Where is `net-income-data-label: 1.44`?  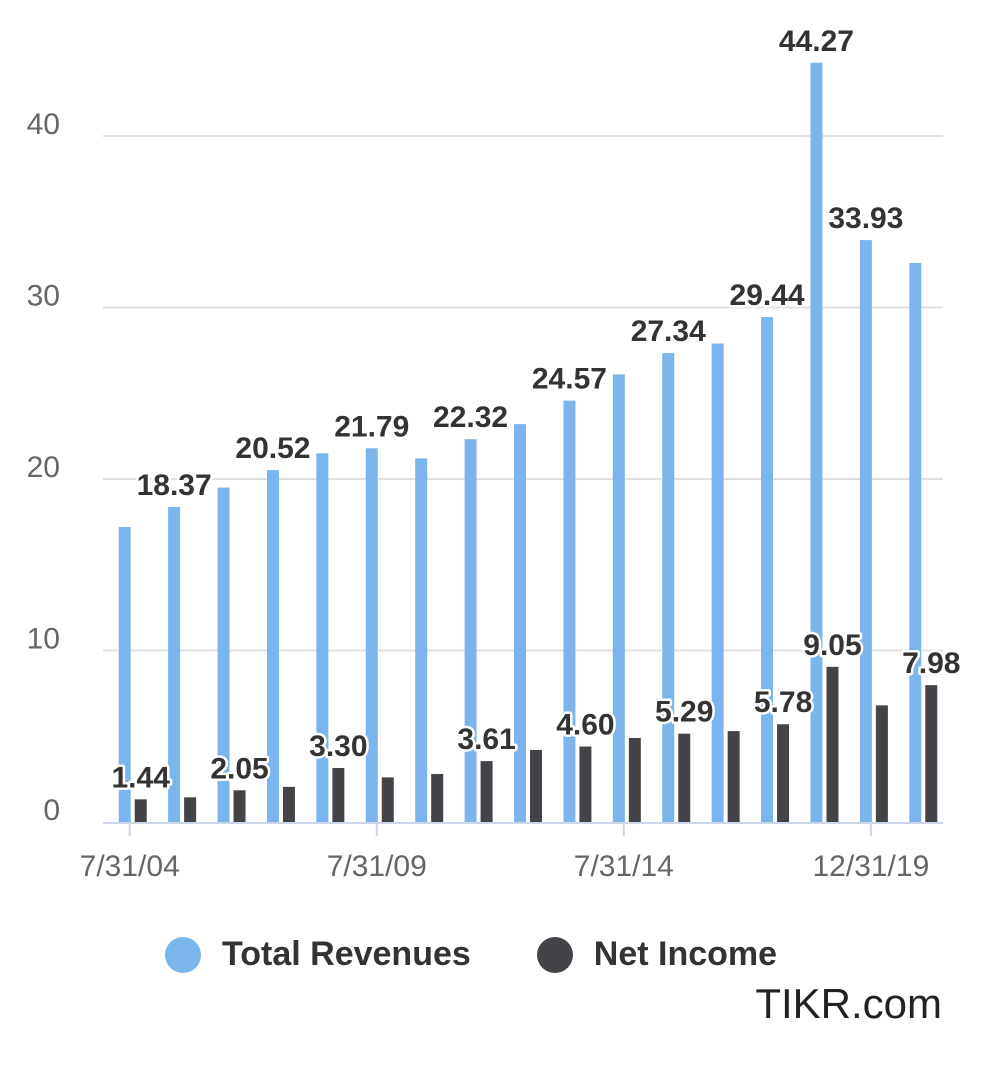
net-income-data-label: 1.44 is located at coordinates (141, 777).